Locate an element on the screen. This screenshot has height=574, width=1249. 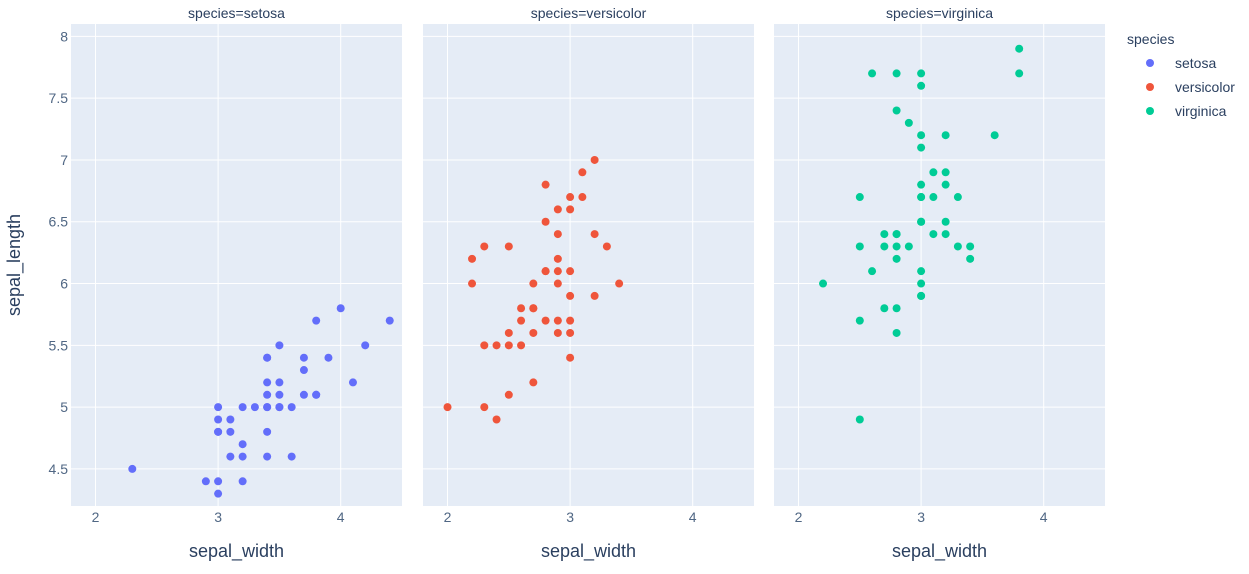
y-tick-label: 4.5 is located at coordinates (59, 469).